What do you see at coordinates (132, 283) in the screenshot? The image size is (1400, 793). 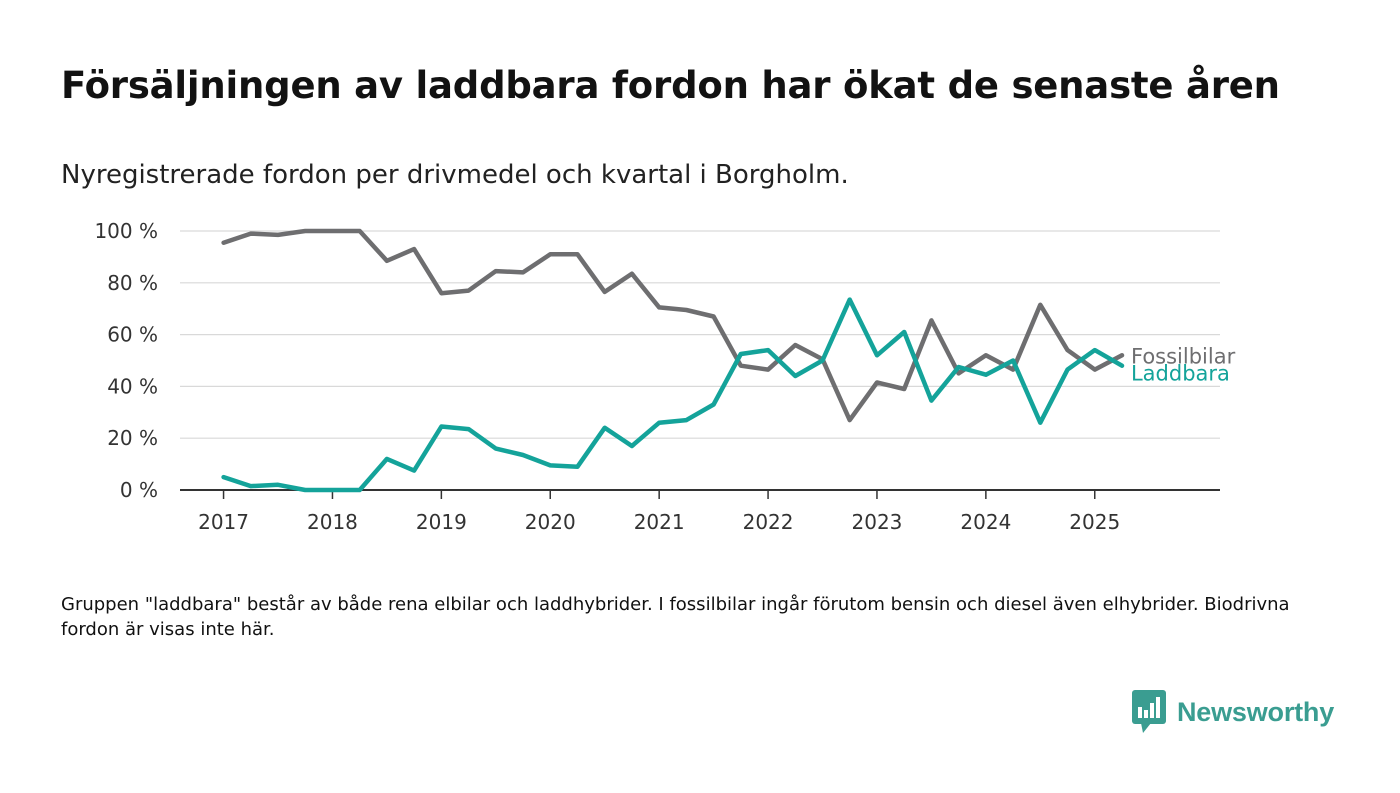 I see `y-tick-label: 80 %` at bounding box center [132, 283].